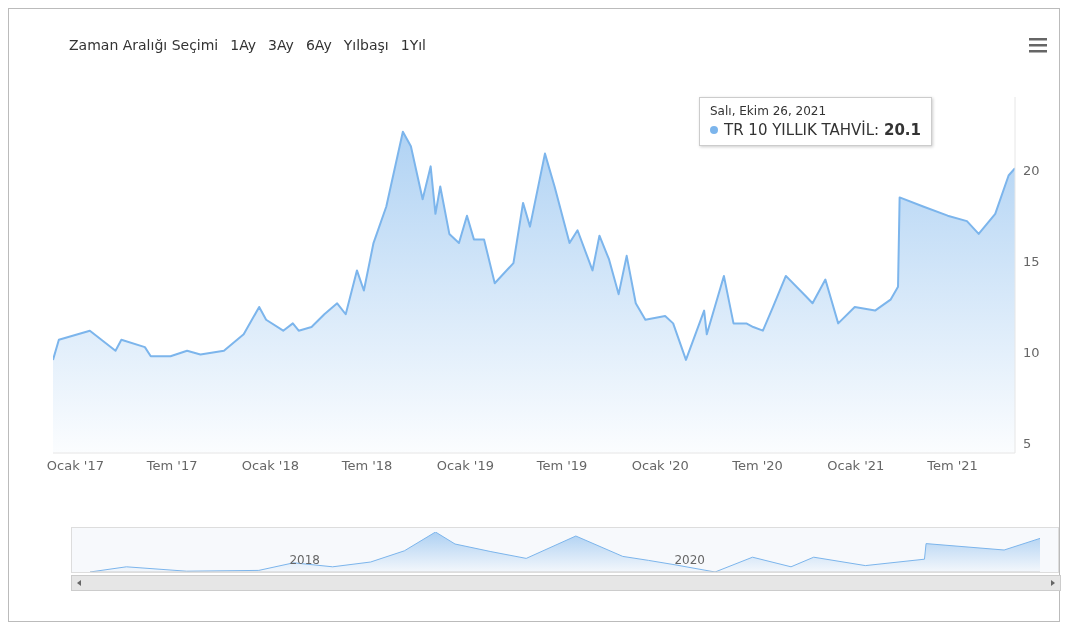 The image size is (1077, 639). What do you see at coordinates (1027, 444) in the screenshot?
I see `y-tick-label: 5` at bounding box center [1027, 444].